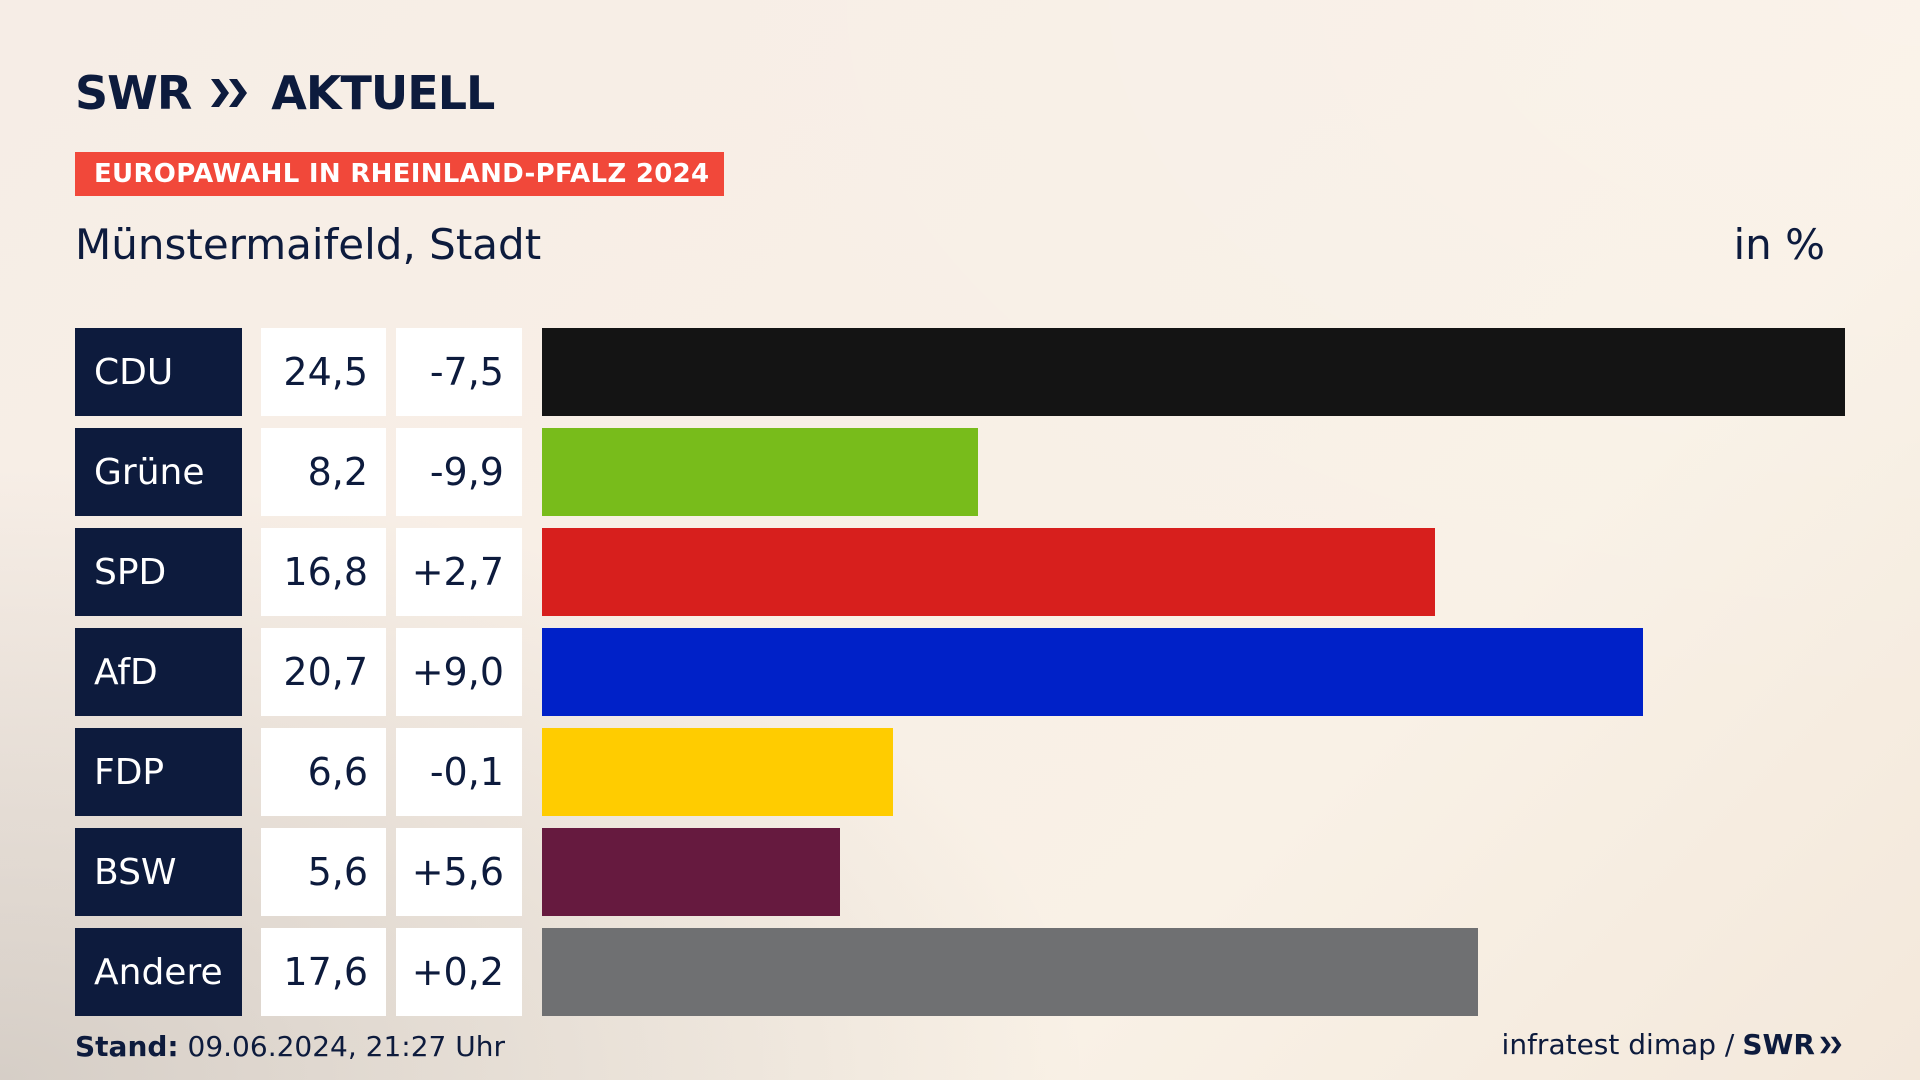 The height and width of the screenshot is (1080, 1920). What do you see at coordinates (158, 572) in the screenshot?
I see `party-label: SPD` at bounding box center [158, 572].